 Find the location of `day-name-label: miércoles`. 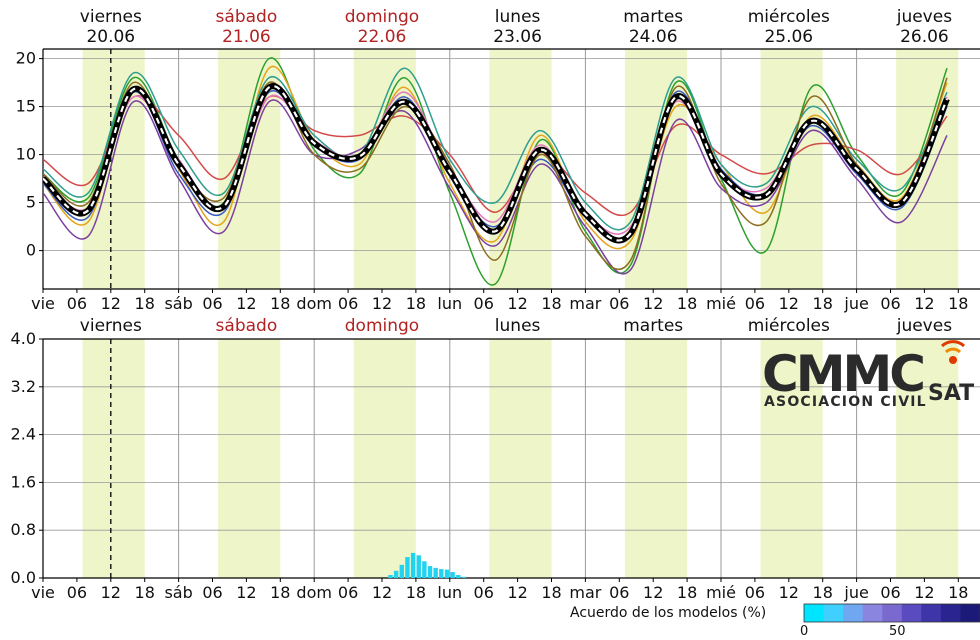

day-name-label: miércoles is located at coordinates (789, 17).